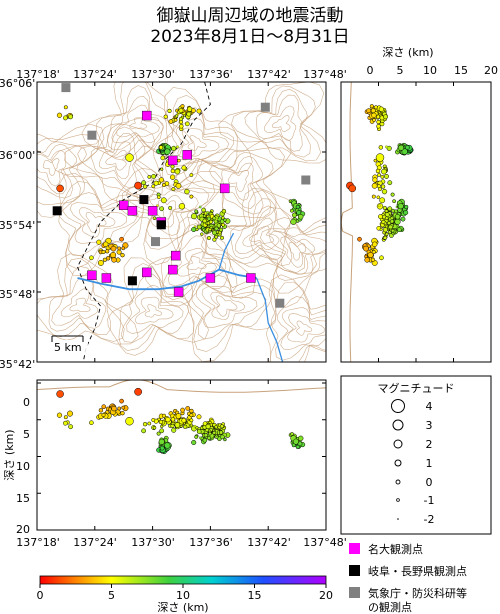 This screenshot has width=500, height=614. Describe the element at coordinates (23, 466) in the screenshot. I see `ew-y-tick-3: 10` at that location.